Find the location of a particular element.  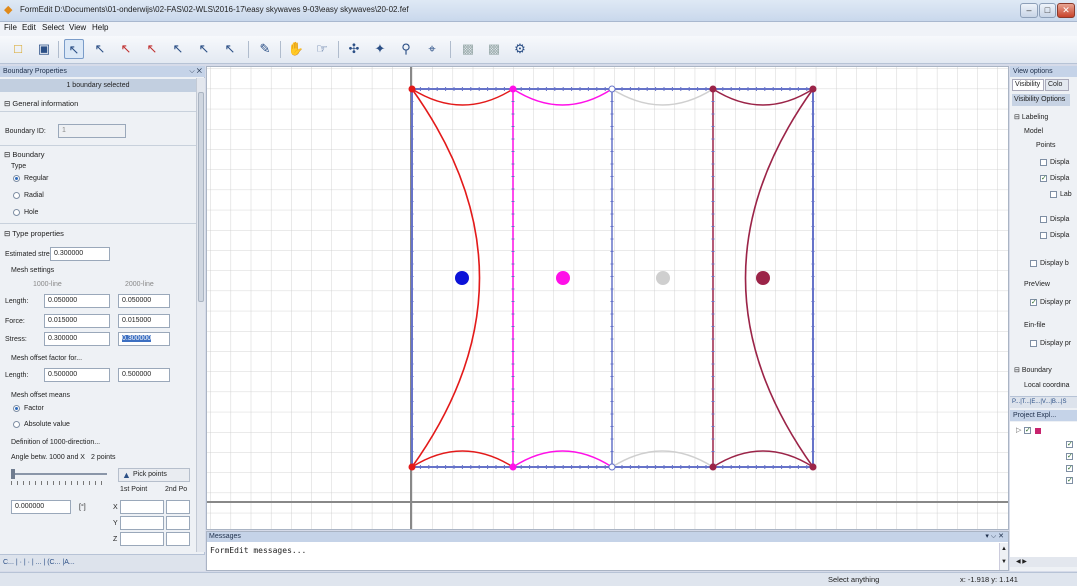

fit-icon: ⌖ is located at coordinates (432, 48).